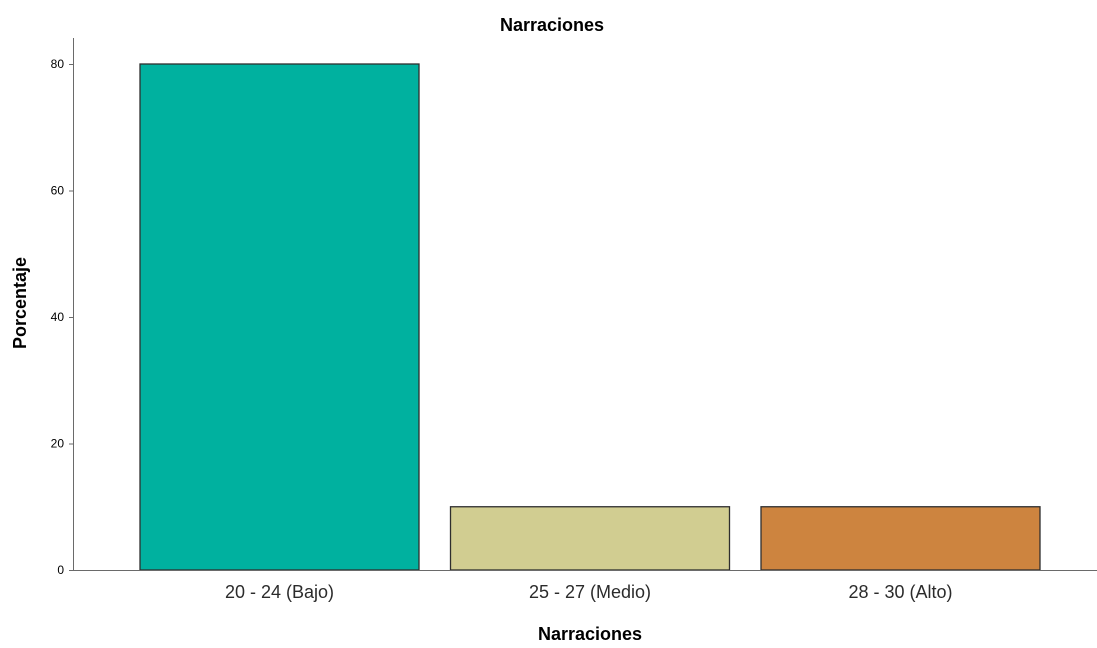  Describe the element at coordinates (58, 444) in the screenshot. I see `y-tick-label: 20` at that location.